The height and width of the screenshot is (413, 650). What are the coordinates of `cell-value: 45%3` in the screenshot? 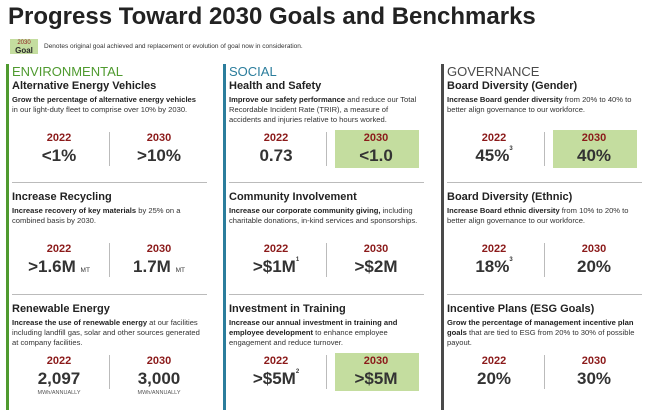 It's located at (494, 156).